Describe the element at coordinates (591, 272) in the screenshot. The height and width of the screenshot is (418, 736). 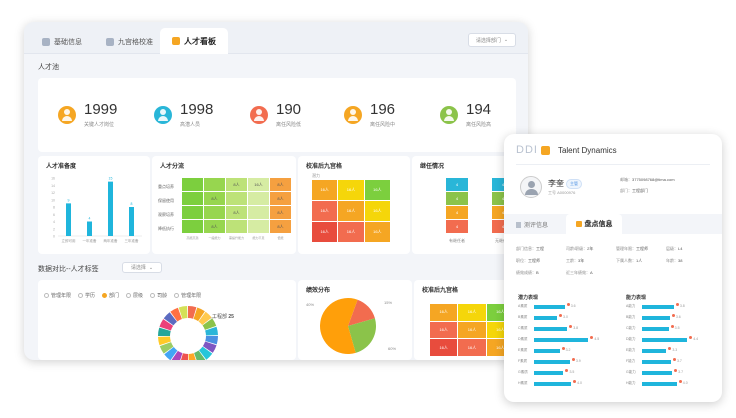
I see `info-value: A` at that location.